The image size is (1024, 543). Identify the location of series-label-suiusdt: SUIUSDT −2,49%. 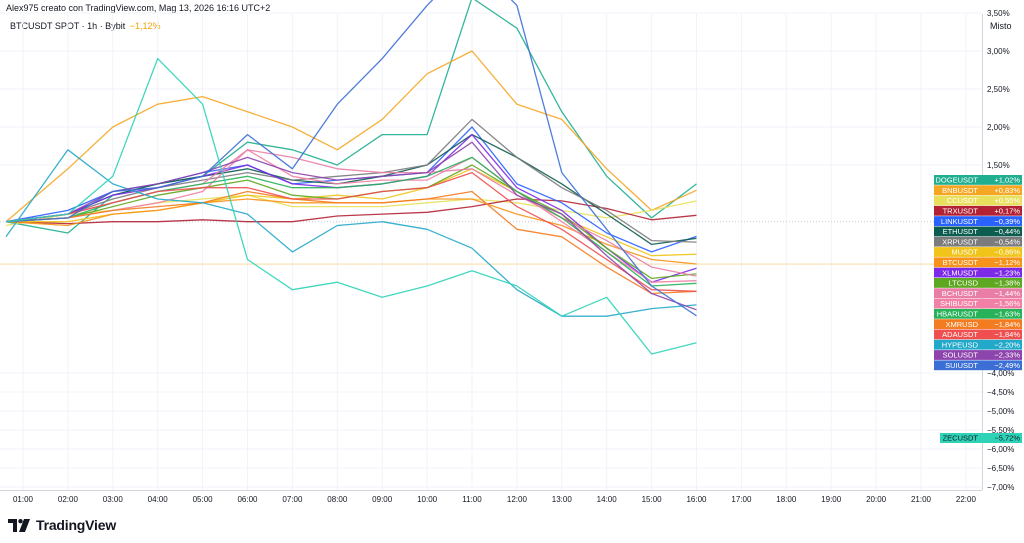
(978, 365).